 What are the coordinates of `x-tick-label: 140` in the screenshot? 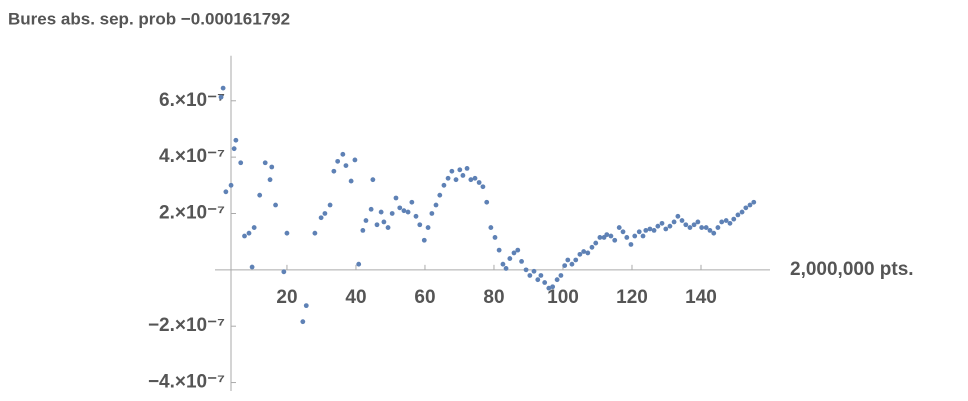 It's located at (701, 297).